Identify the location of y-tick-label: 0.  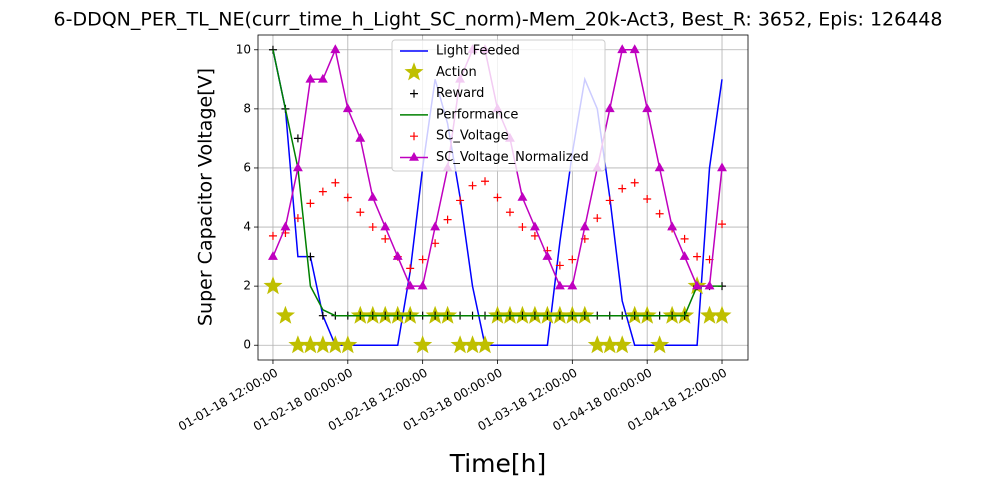
(247, 345).